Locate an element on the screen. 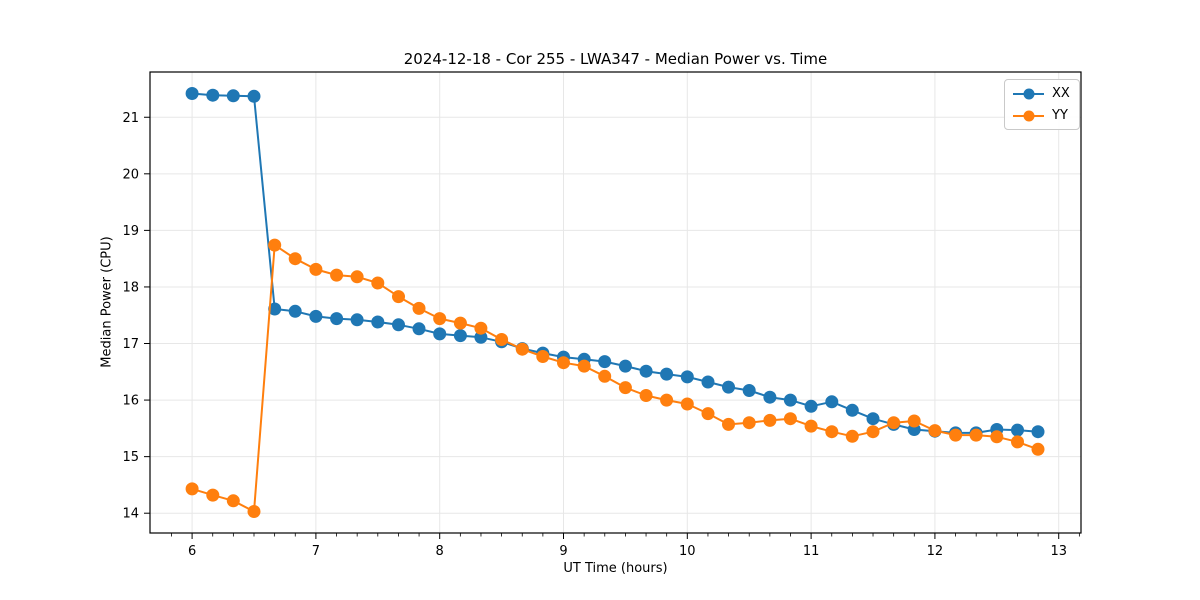  legend-item-xx: XX is located at coordinates (1041, 93).